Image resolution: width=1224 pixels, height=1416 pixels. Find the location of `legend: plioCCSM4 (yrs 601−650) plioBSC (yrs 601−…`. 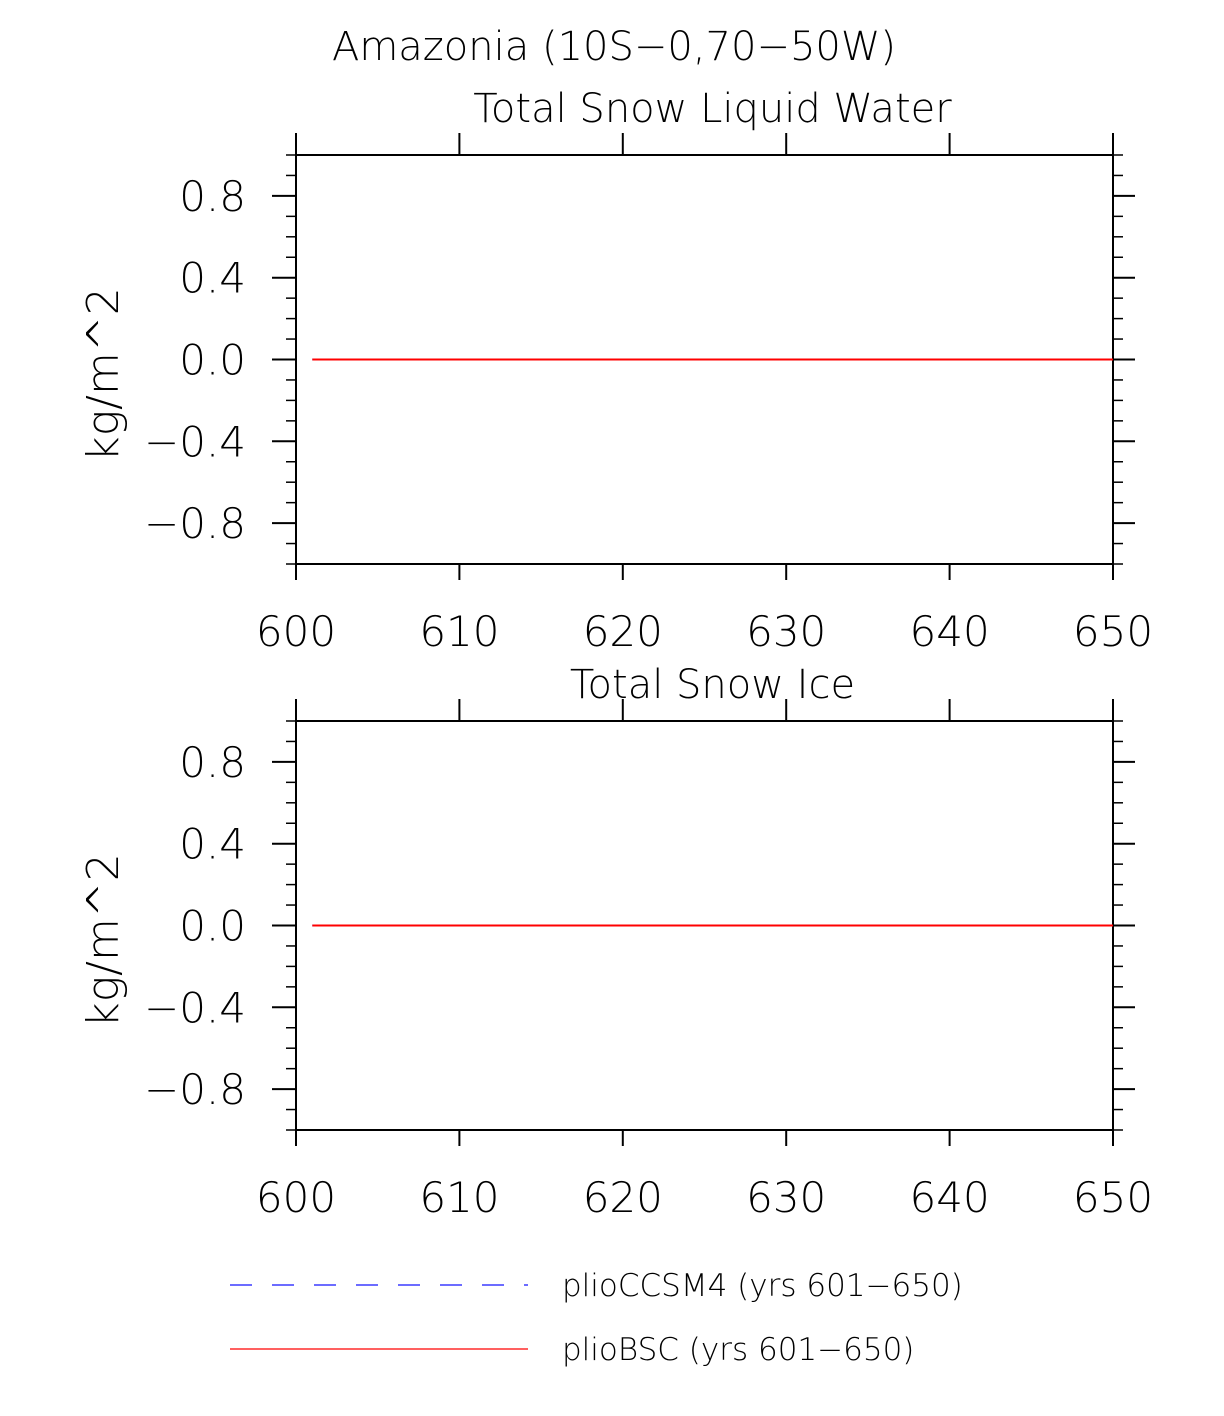

legend: plioCCSM4 (yrs 601−650) plioBSC (yrs 601−… is located at coordinates (596, 1318).